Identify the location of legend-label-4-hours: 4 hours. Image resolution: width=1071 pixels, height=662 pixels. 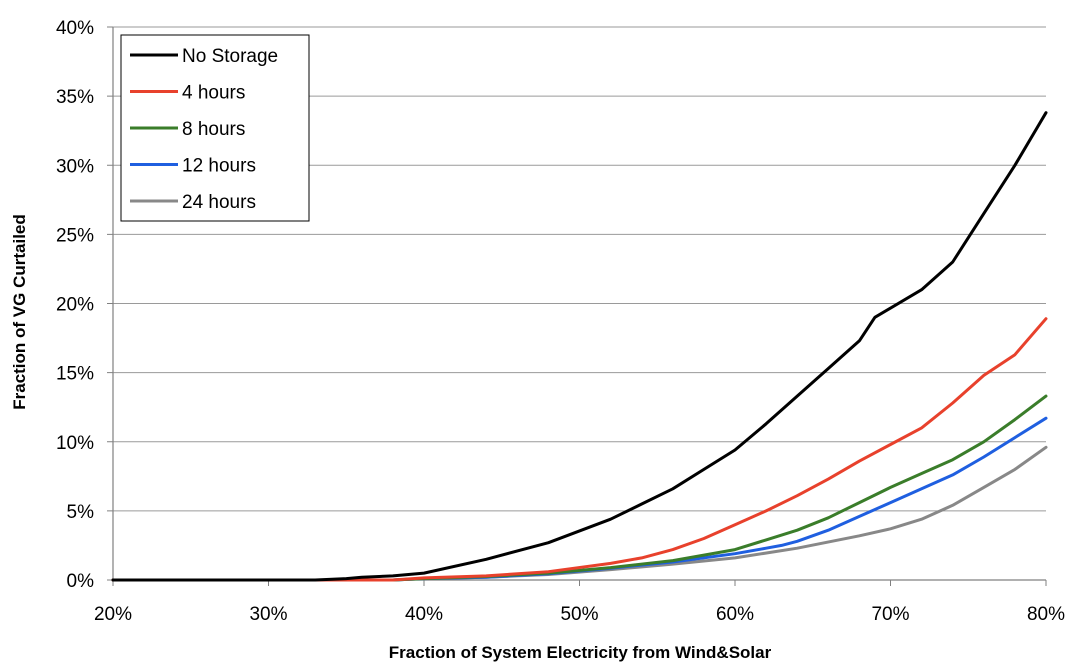
(213, 93).